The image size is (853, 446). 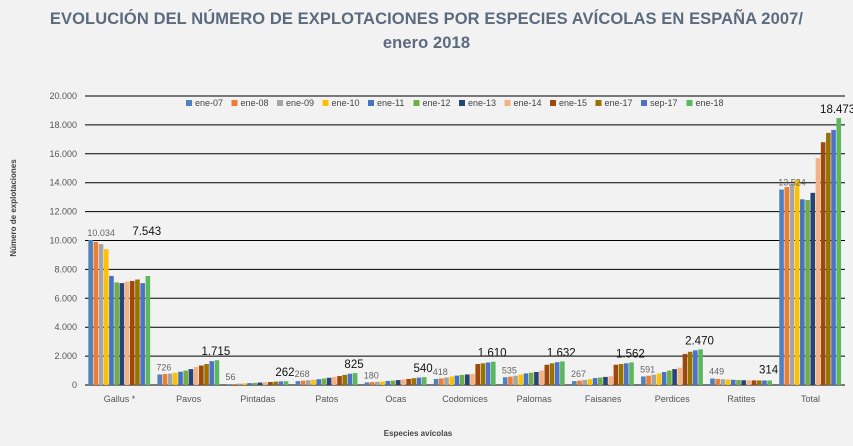 What do you see at coordinates (578, 374) in the screenshot?
I see `data-label-first: 267` at bounding box center [578, 374].